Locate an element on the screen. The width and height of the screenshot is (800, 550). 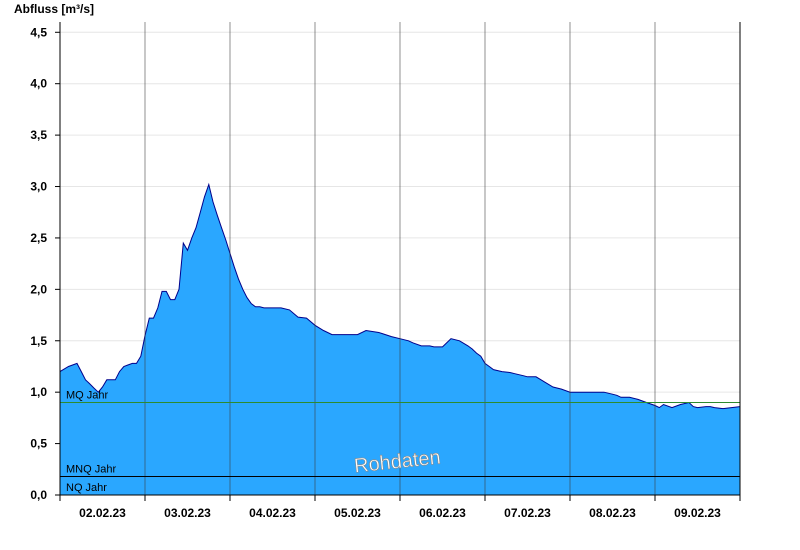
y-tick-label: 1,5 is located at coordinates (38, 341).